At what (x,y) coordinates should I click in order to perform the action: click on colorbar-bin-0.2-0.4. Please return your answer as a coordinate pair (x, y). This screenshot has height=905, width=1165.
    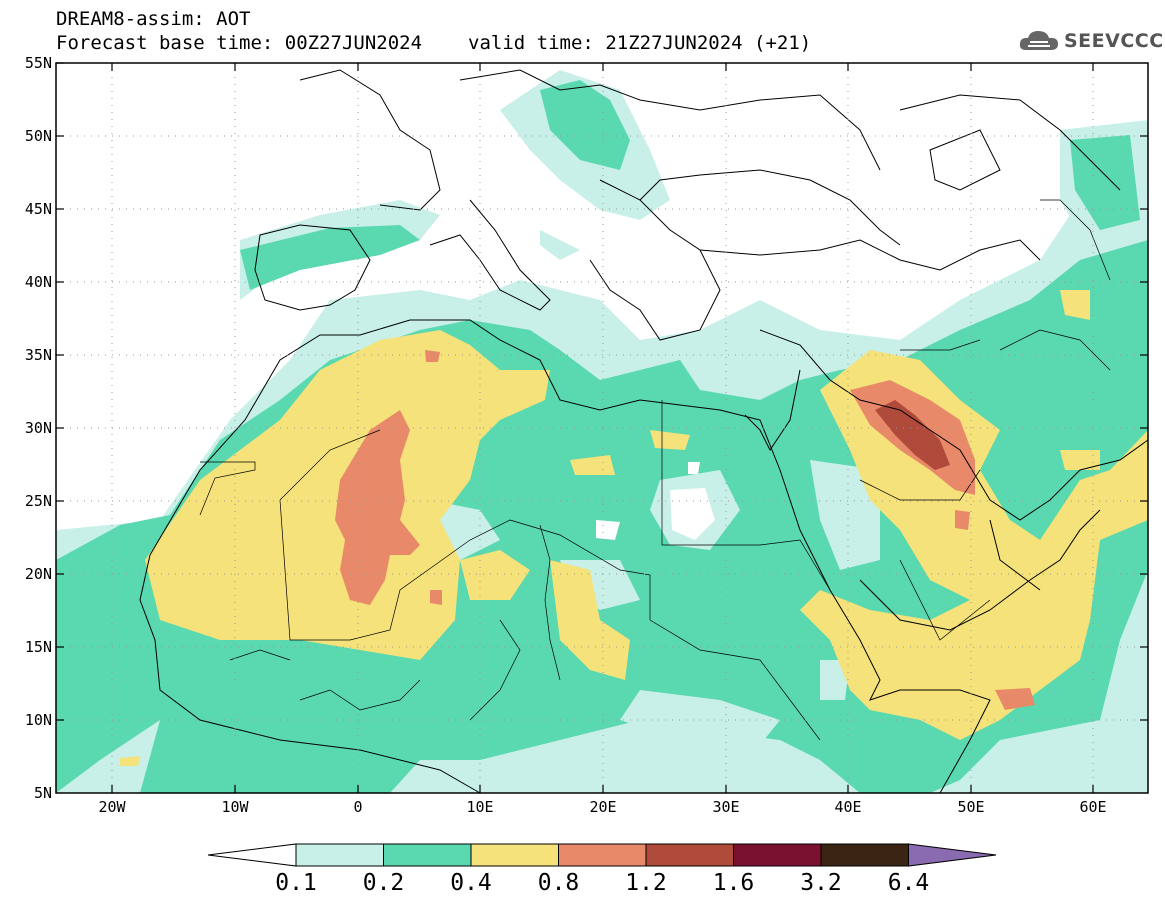
    Looking at the image, I should click on (427, 855).